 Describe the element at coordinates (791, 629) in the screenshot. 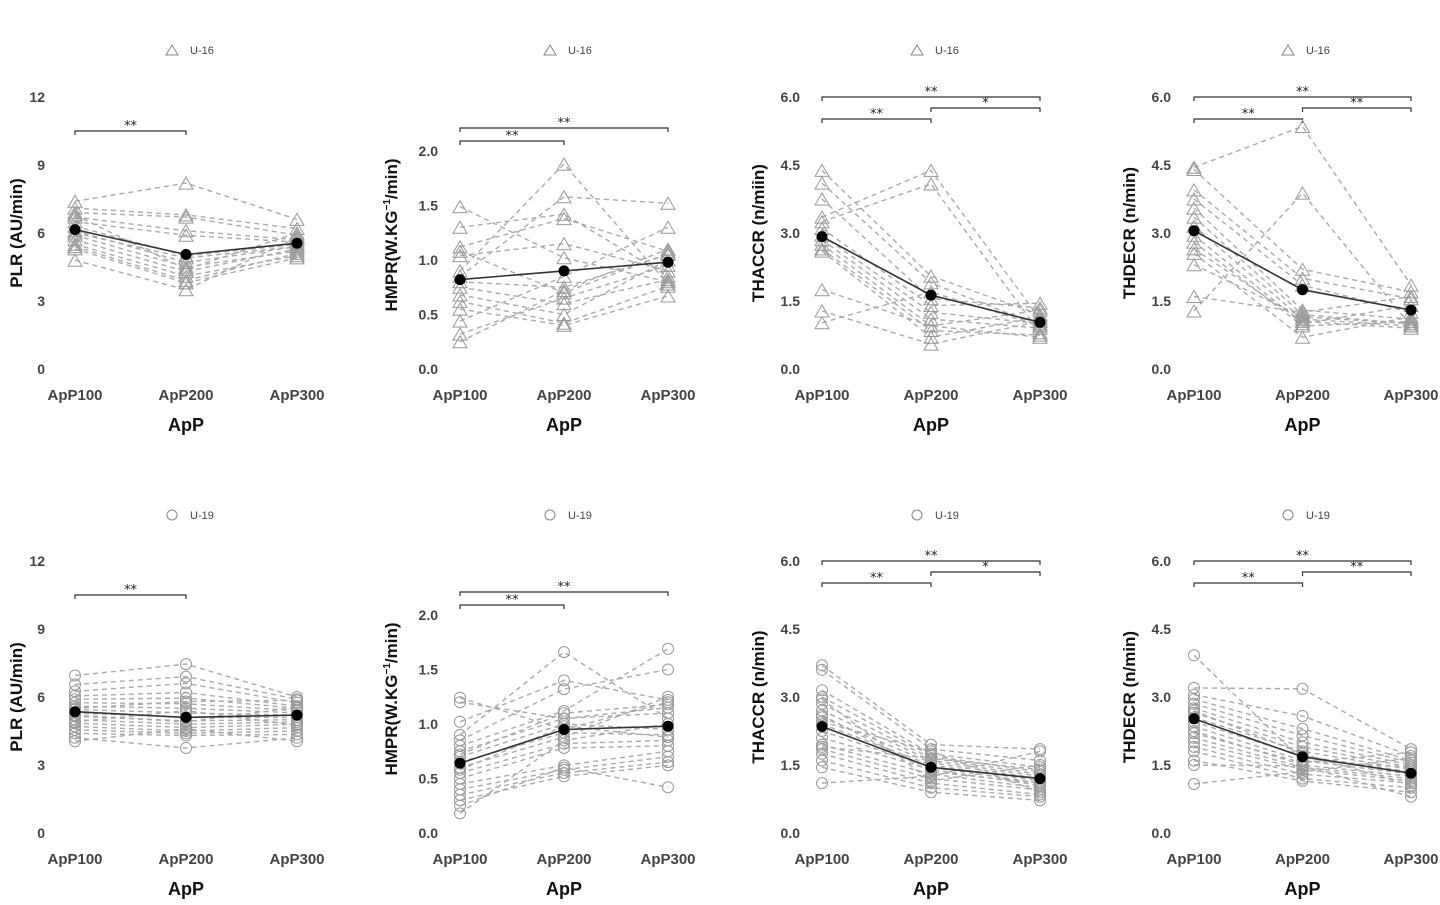

I see `y-tick-label: 4.5` at that location.